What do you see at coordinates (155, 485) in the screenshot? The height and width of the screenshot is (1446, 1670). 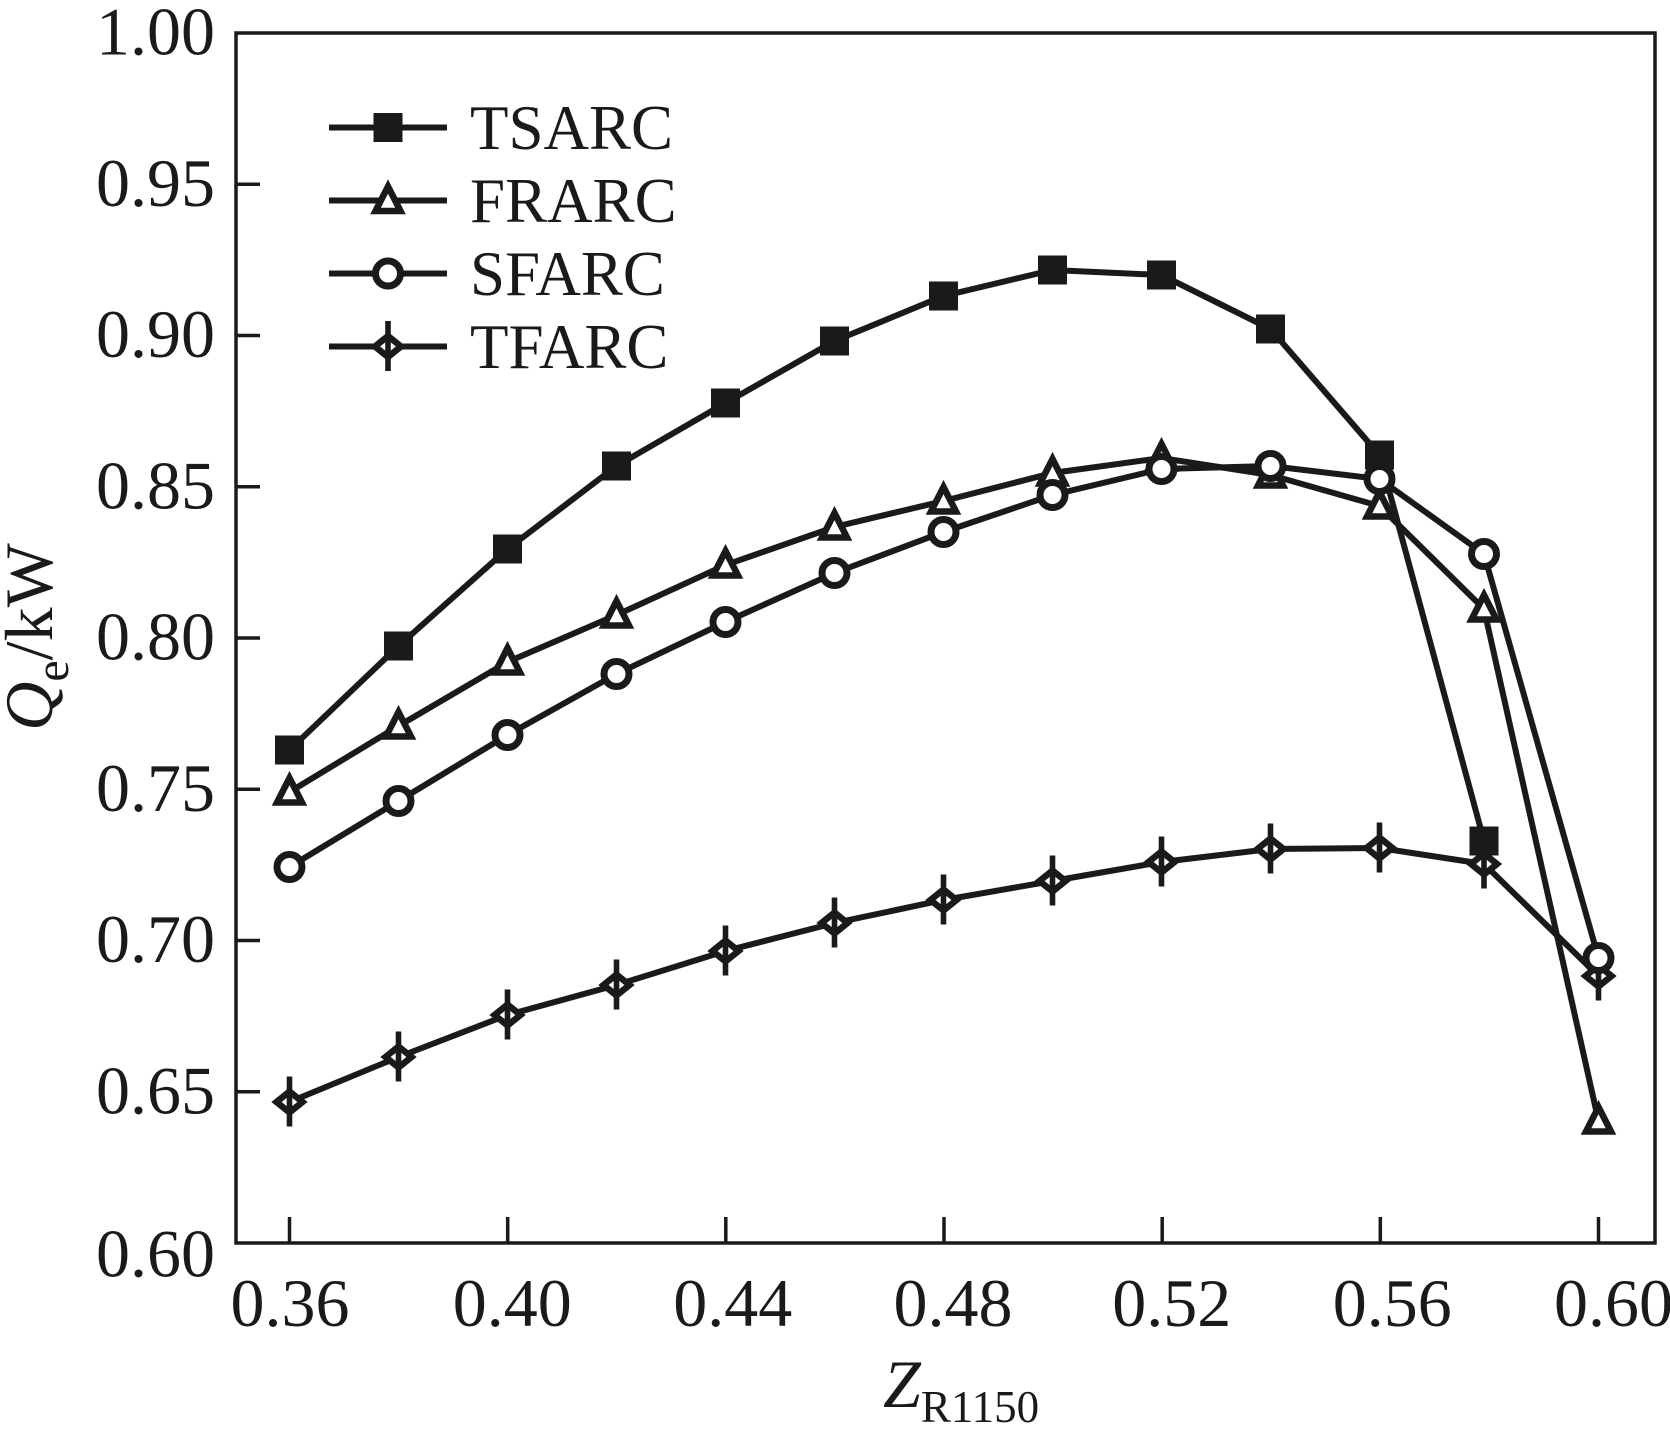 I see `svg-text: 0.85` at bounding box center [155, 485].